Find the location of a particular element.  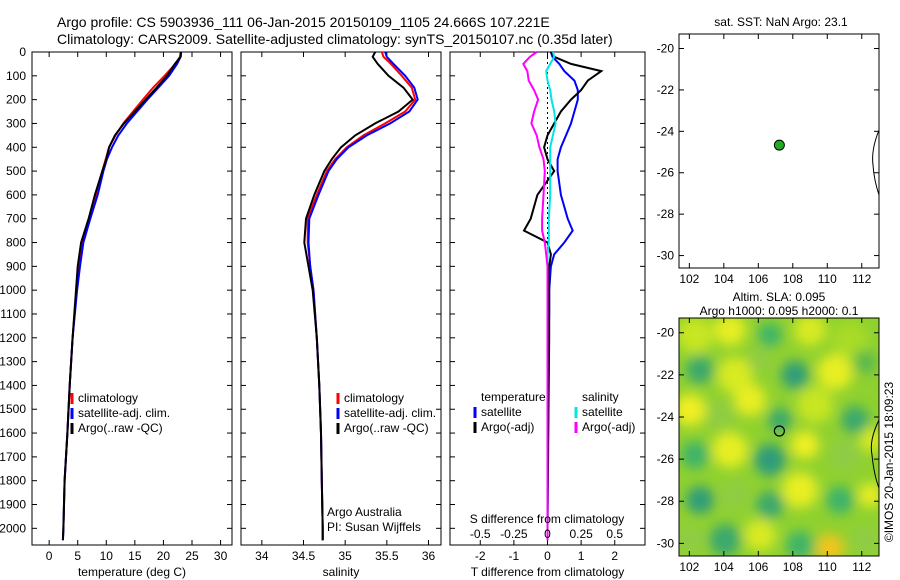

temperature-ytick-label: 100 is located at coordinates (16, 76).